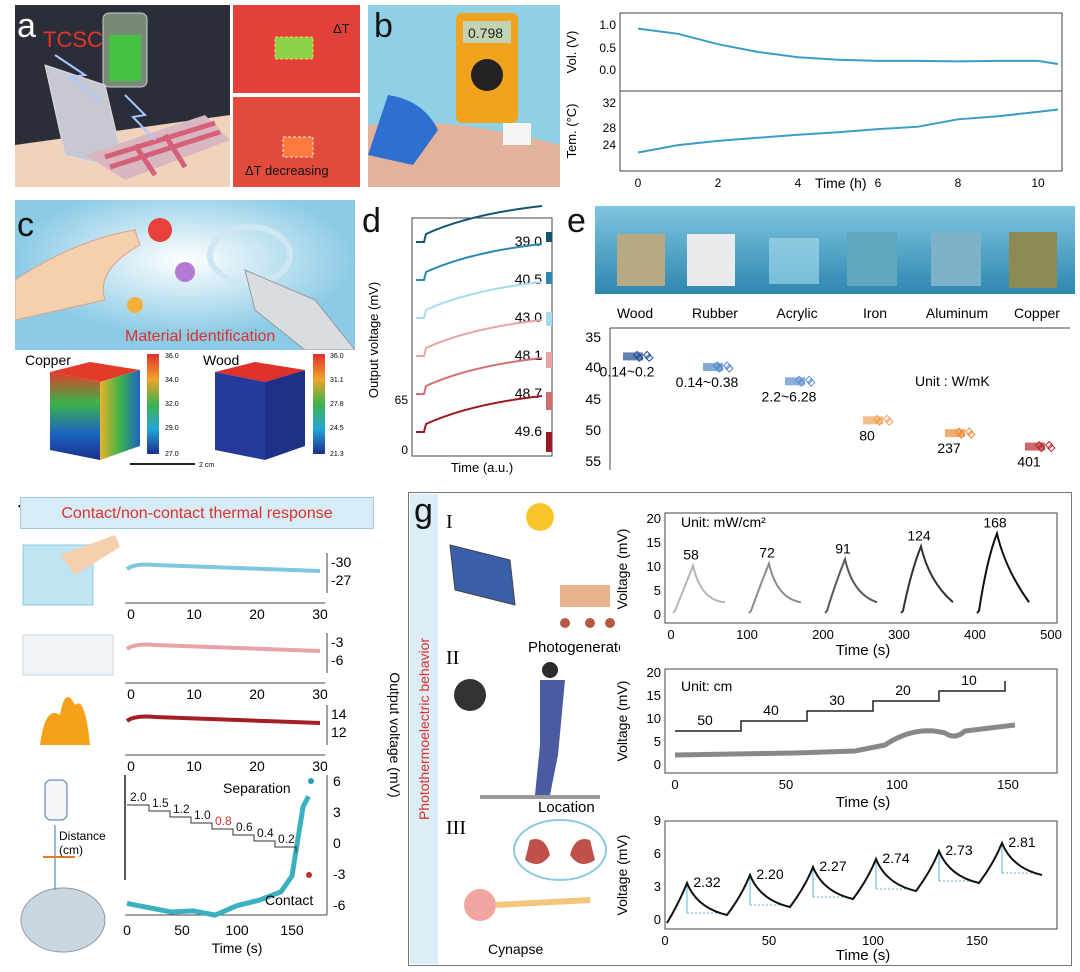 Image resolution: width=1080 pixels, height=972 pixels. What do you see at coordinates (867, 435) in the screenshot?
I see `conductivity-3: 80` at bounding box center [867, 435].